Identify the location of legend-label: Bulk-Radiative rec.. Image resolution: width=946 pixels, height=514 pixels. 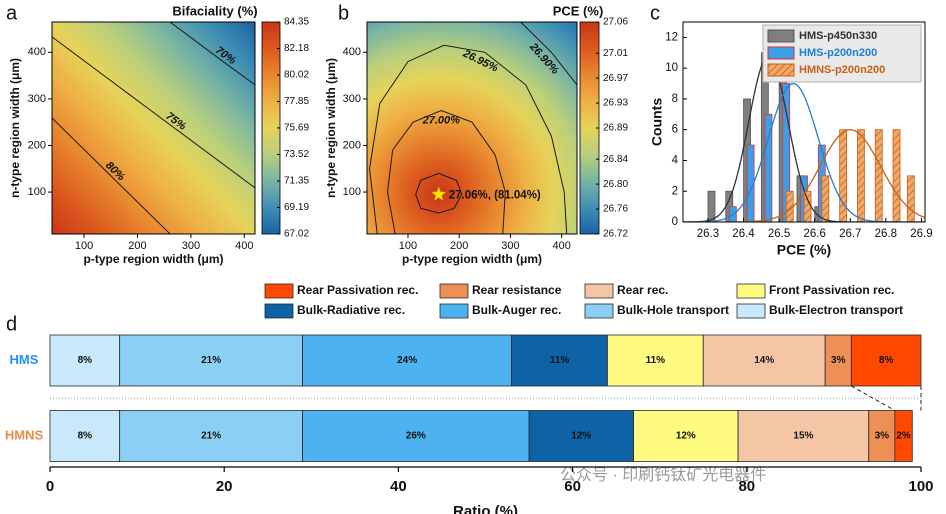
(351, 310).